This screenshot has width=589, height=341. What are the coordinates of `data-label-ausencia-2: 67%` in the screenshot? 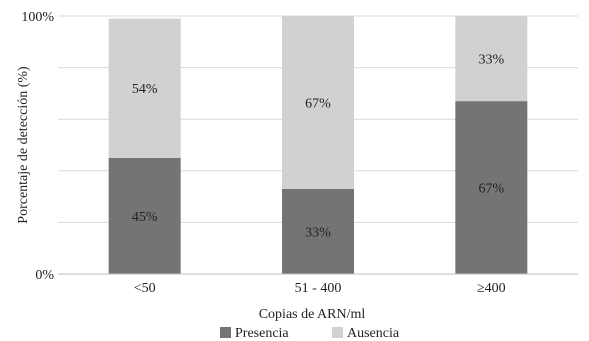 It's located at (318, 103).